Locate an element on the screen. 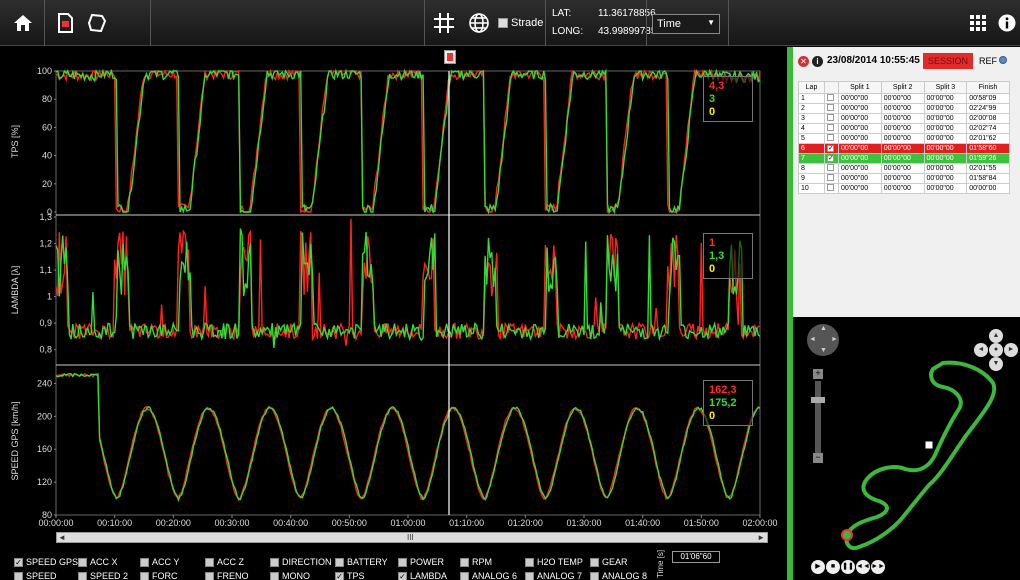 Image resolution: width=1020 pixels, height=580 pixels. channel-acc-x: ACC X is located at coordinates (98, 562).